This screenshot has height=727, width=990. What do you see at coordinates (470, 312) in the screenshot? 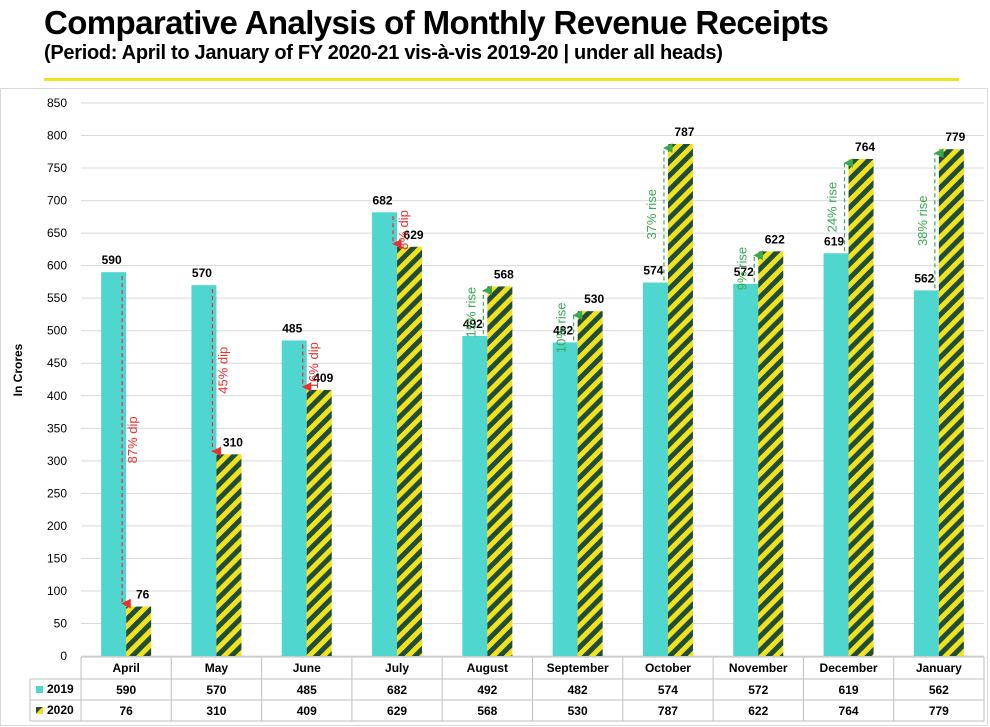
I see `change-label: 15% rise` at bounding box center [470, 312].